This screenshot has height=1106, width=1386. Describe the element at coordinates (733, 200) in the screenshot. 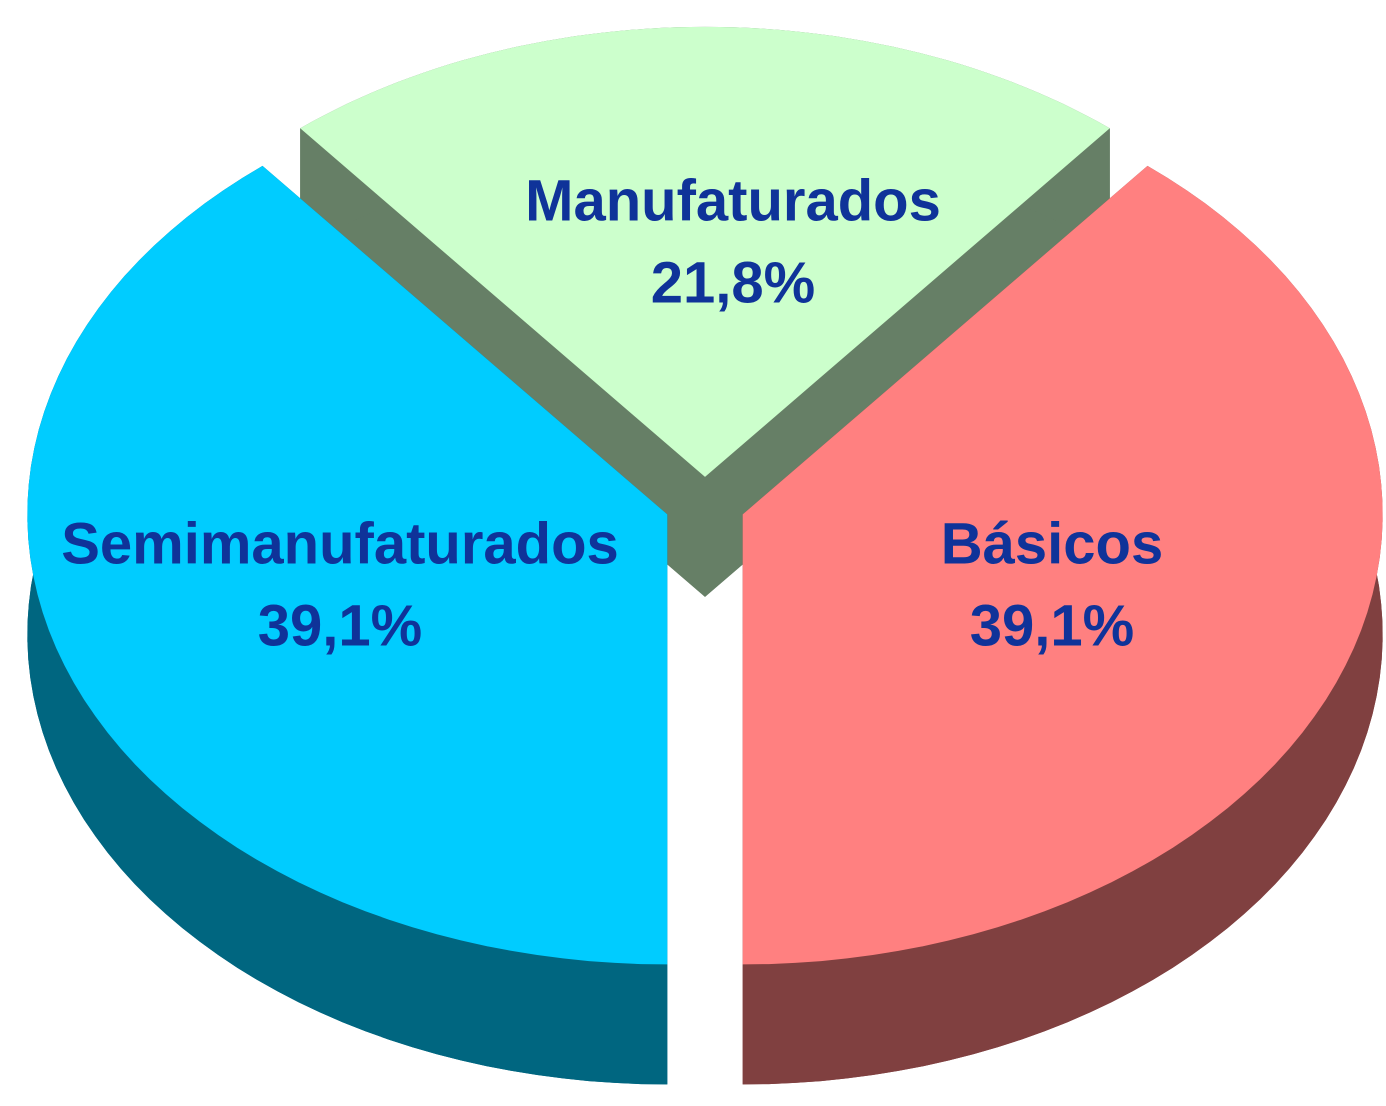

I see `slice-label: Manufaturados` at that location.